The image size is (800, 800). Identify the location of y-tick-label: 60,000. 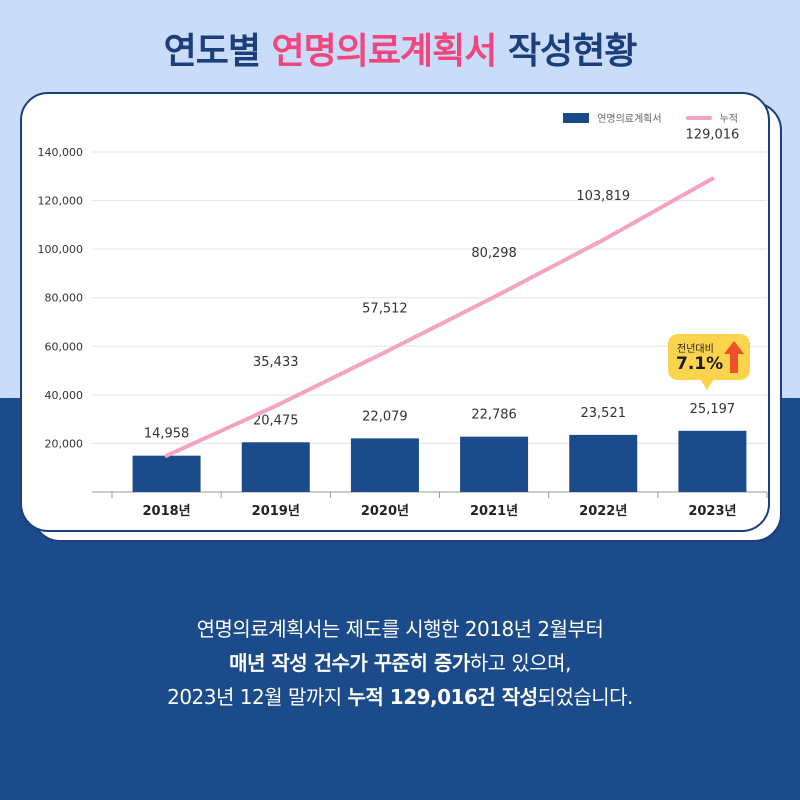
(64, 346).